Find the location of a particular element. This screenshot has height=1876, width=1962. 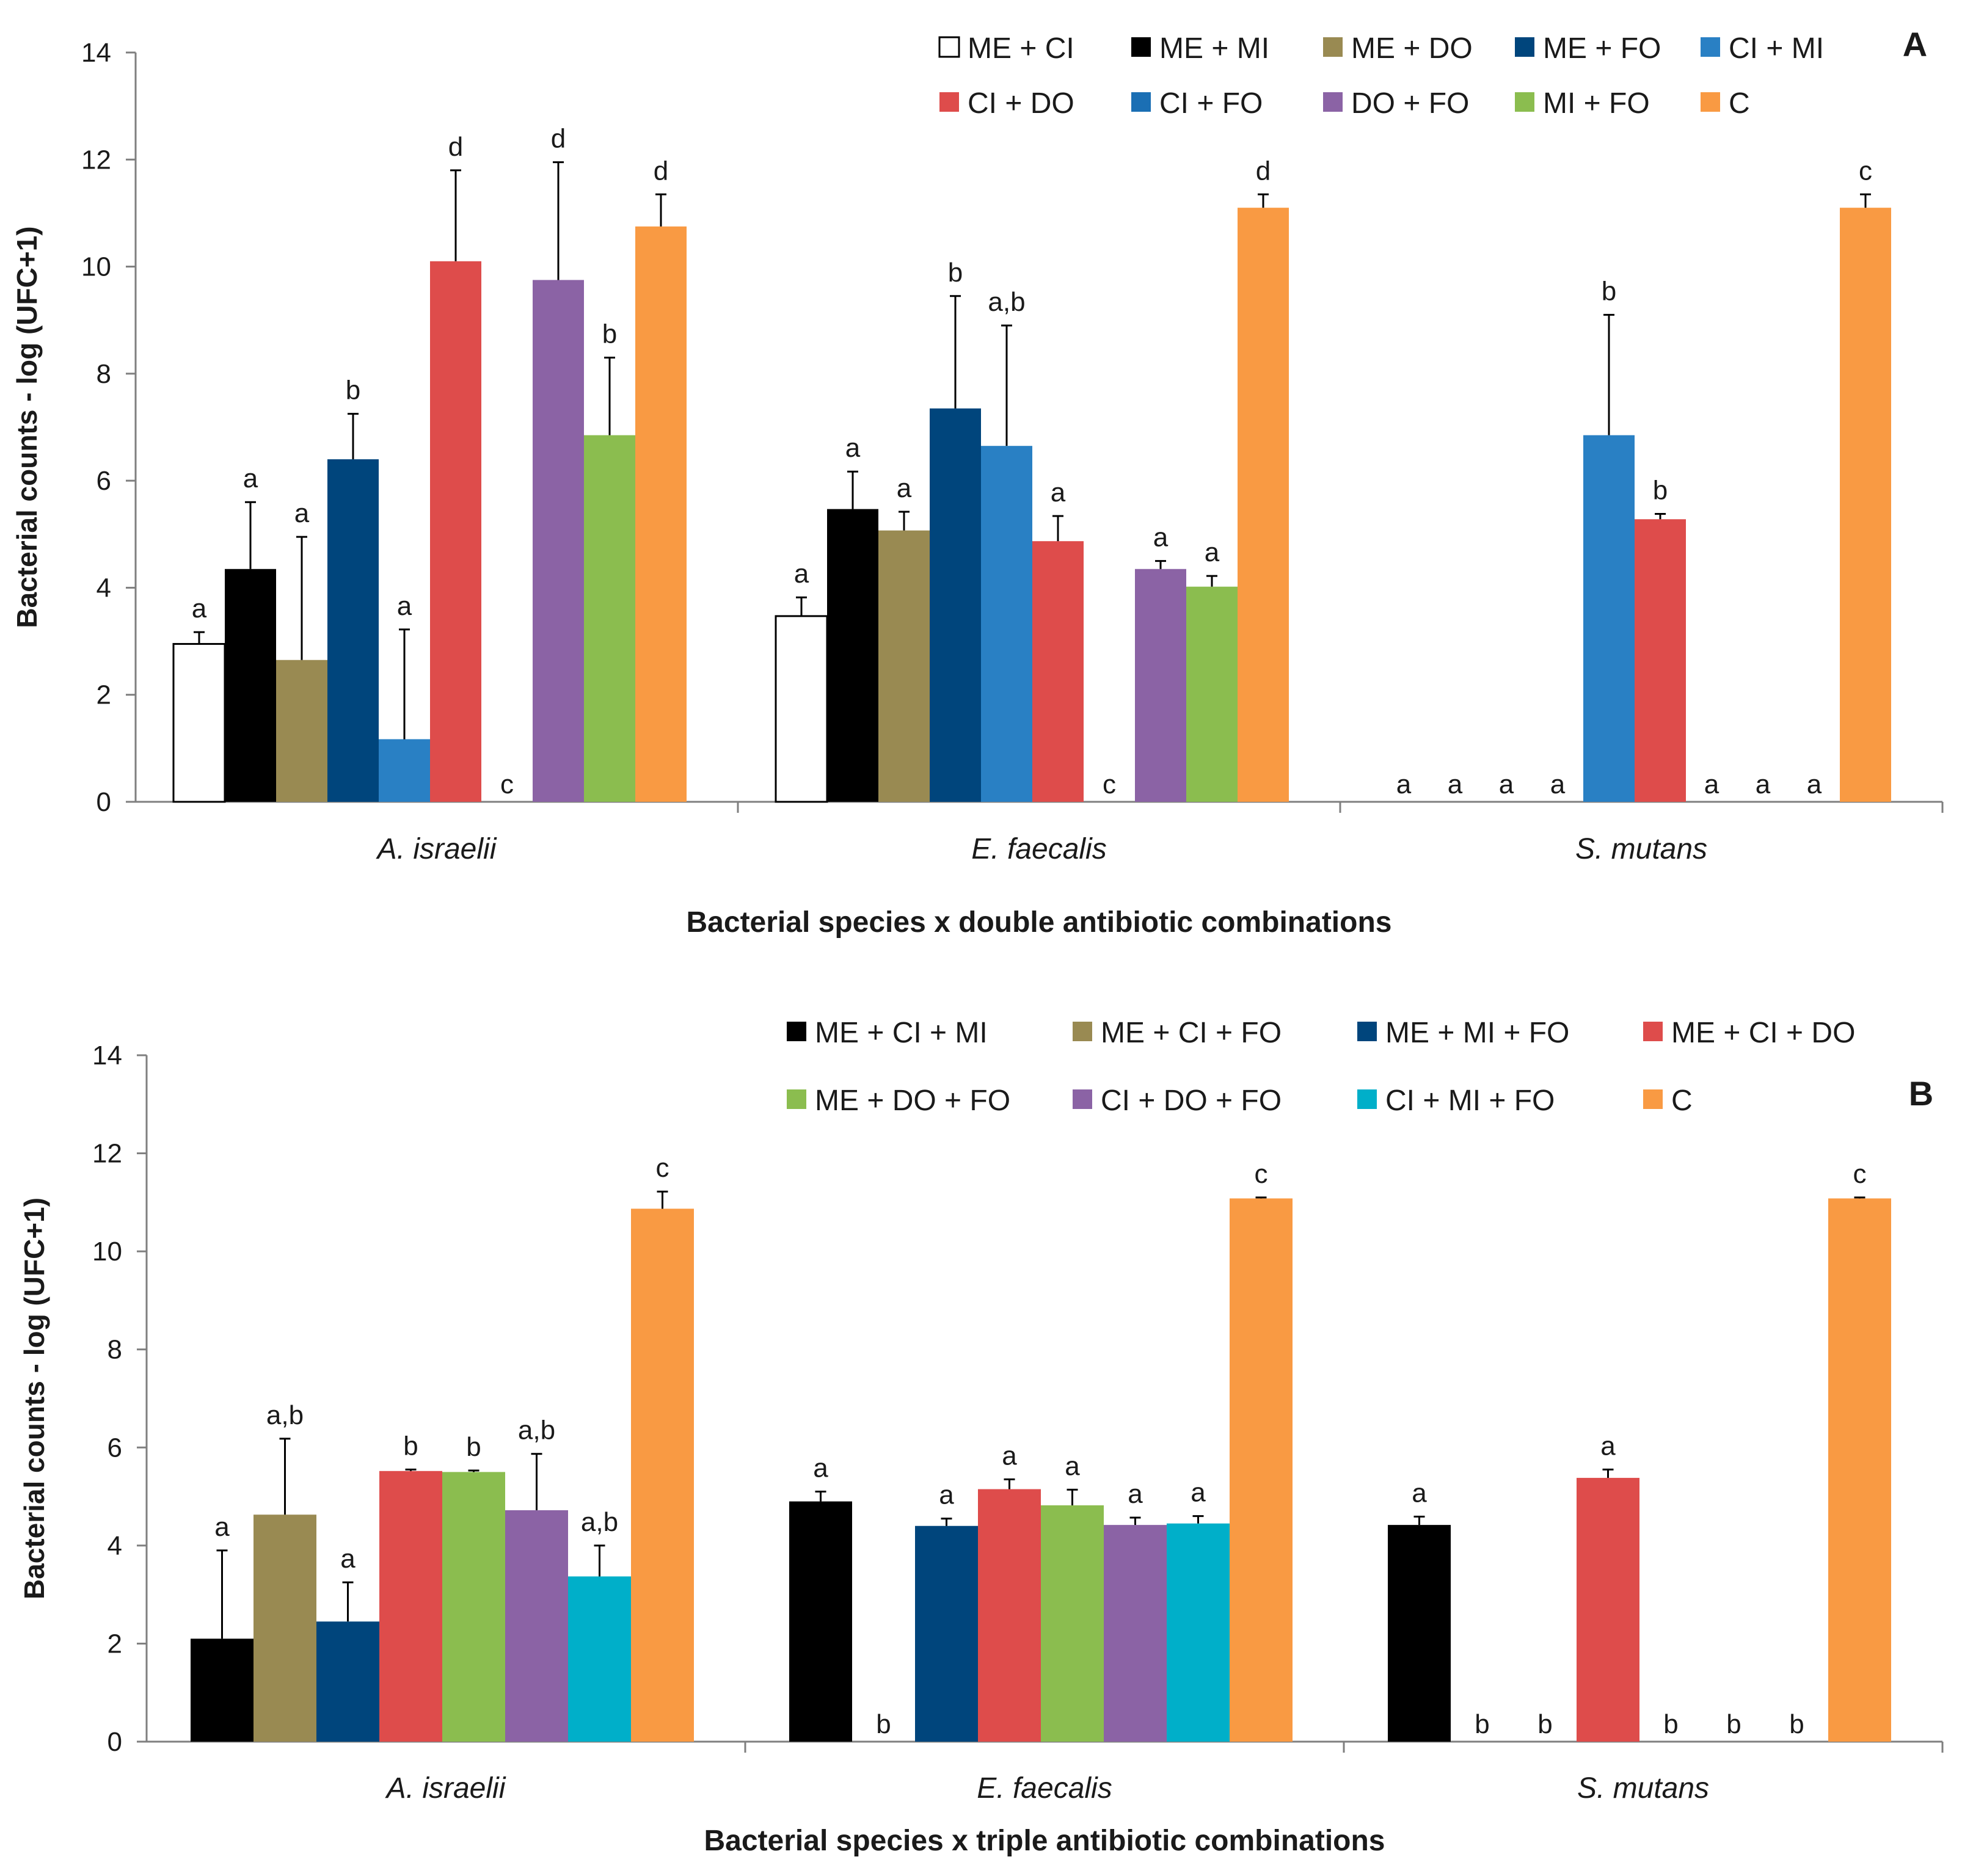

legend-label: CI + DO + FO is located at coordinates (1191, 1101).